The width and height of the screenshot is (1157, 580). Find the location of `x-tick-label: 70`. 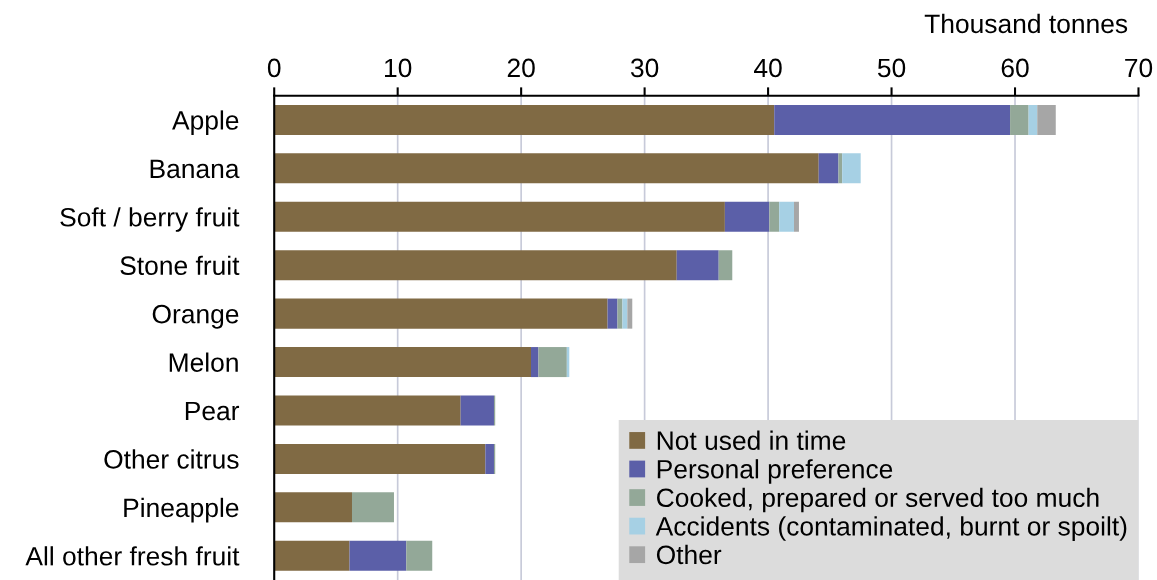

x-tick-label: 70 is located at coordinates (1139, 68).